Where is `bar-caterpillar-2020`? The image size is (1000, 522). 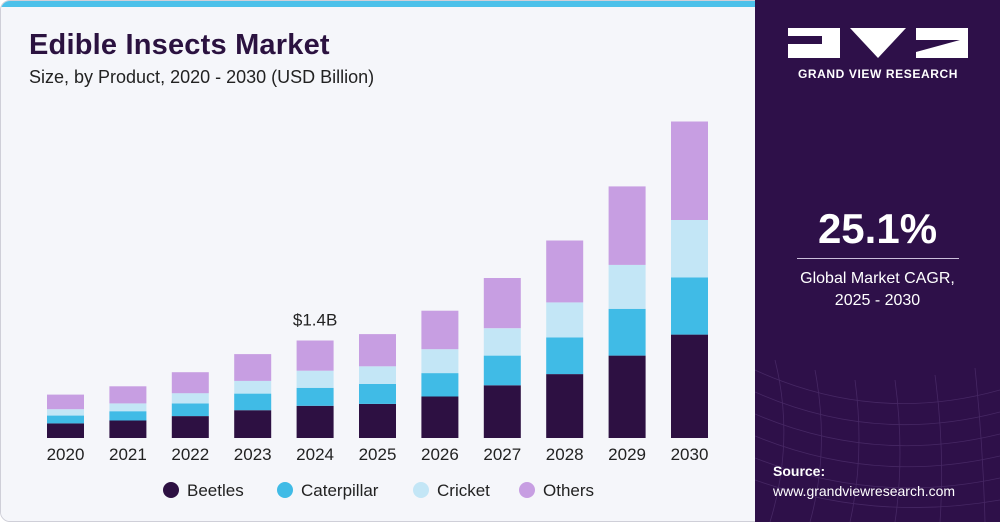
bar-caterpillar-2020 is located at coordinates (65, 419).